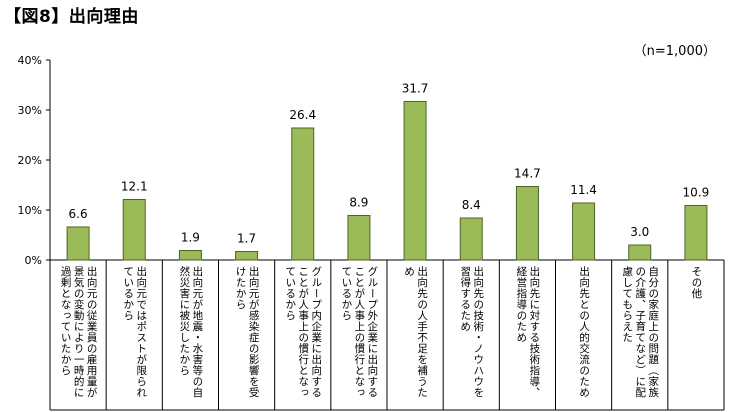 The height and width of the screenshot is (412, 734). What do you see at coordinates (190, 238) in the screenshot?
I see `data-label: 1.9` at bounding box center [190, 238].